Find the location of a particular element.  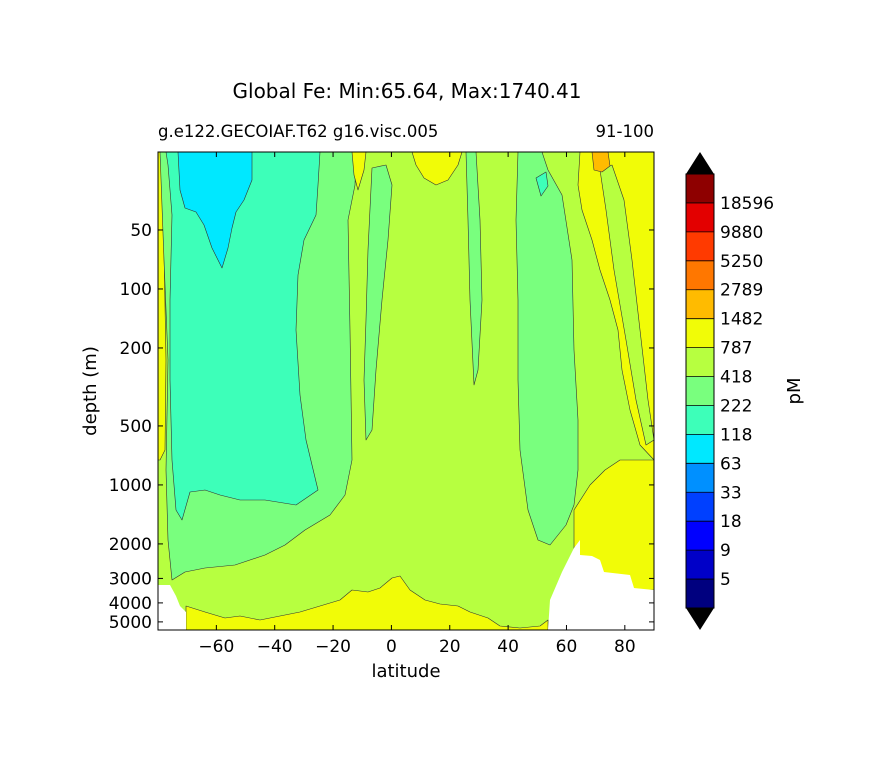

contour-region-118-222-spot is located at coordinates (542, 184).